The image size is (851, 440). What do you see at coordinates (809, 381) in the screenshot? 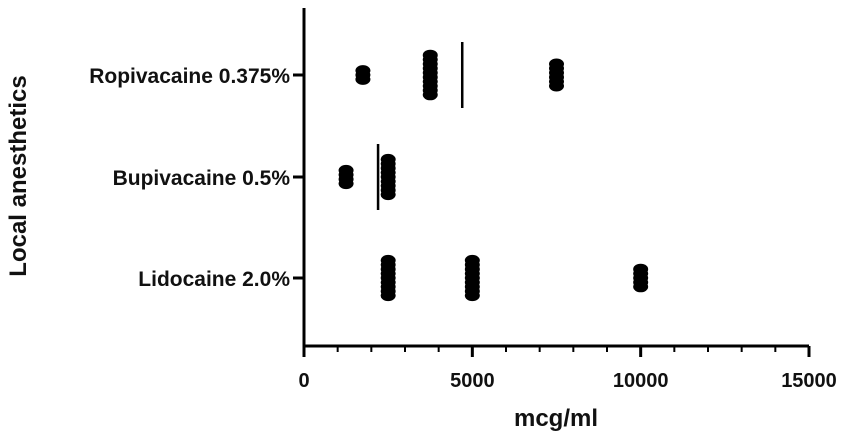
I see `x-tick-label: 15000` at bounding box center [809, 381].